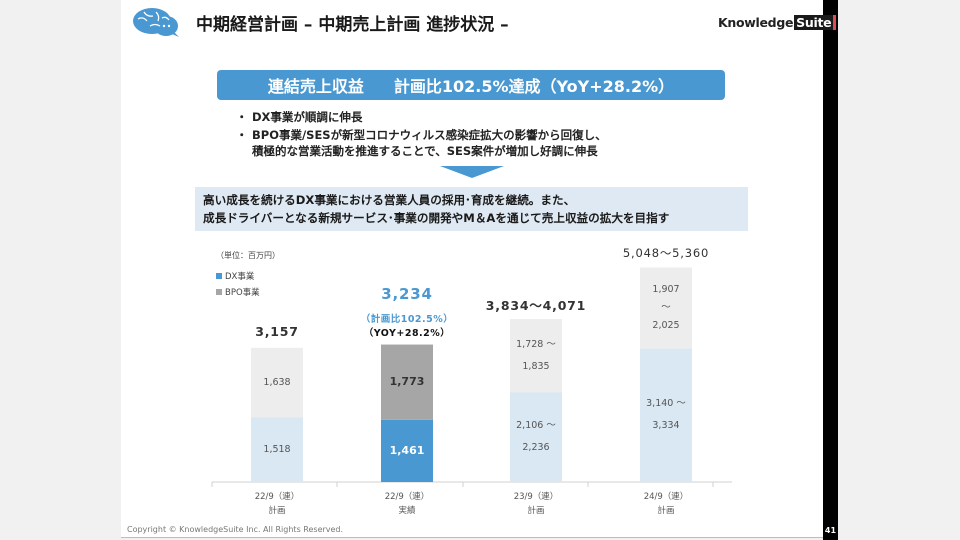  I want to click on total-label: 3,157, so click(277, 331).